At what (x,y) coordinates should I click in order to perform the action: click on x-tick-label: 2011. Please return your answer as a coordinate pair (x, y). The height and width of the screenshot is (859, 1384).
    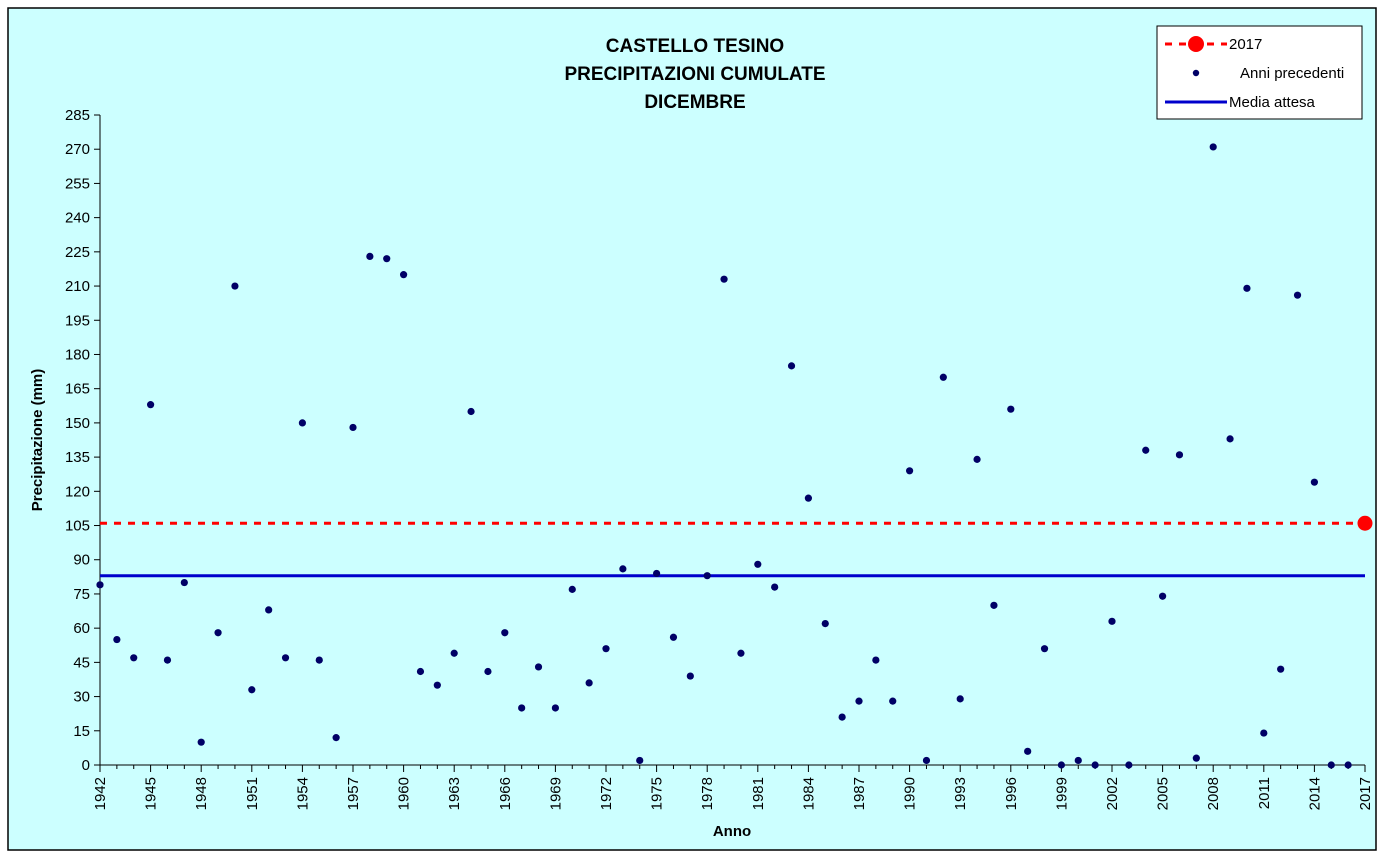
    Looking at the image, I should click on (1264, 793).